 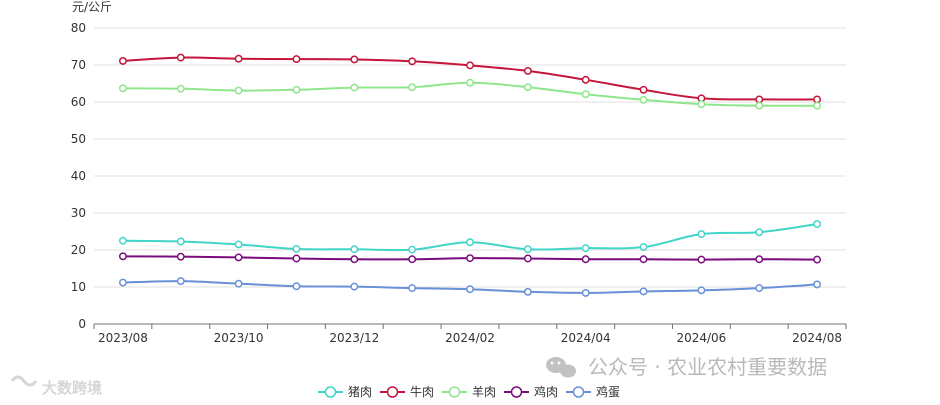 I want to click on x-tick-label: 2023/12, so click(x=354, y=338).